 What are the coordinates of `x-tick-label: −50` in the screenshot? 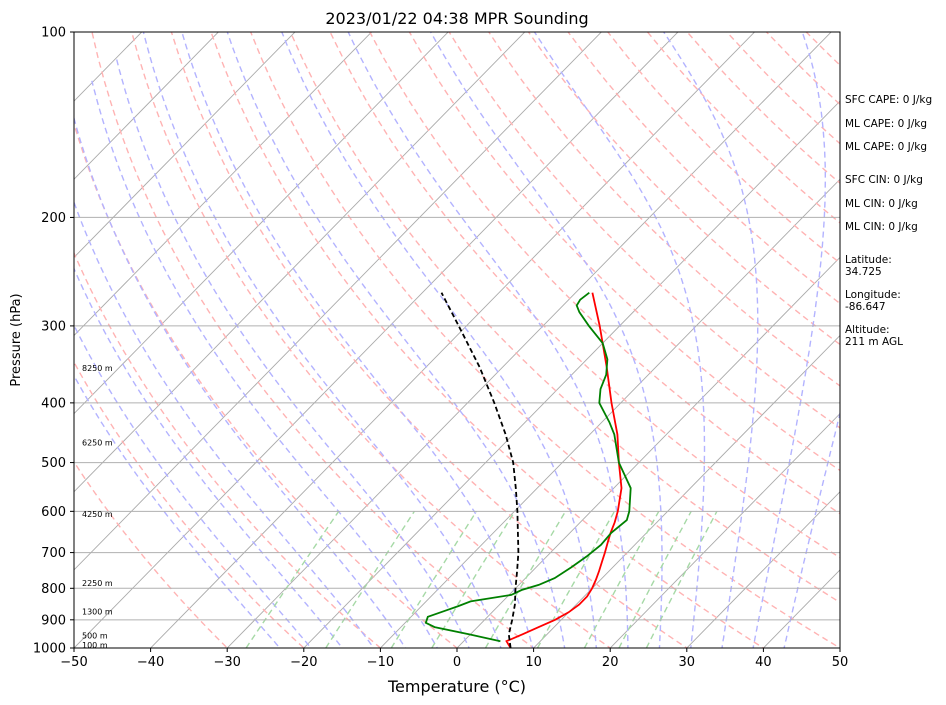 It's located at (73, 662).